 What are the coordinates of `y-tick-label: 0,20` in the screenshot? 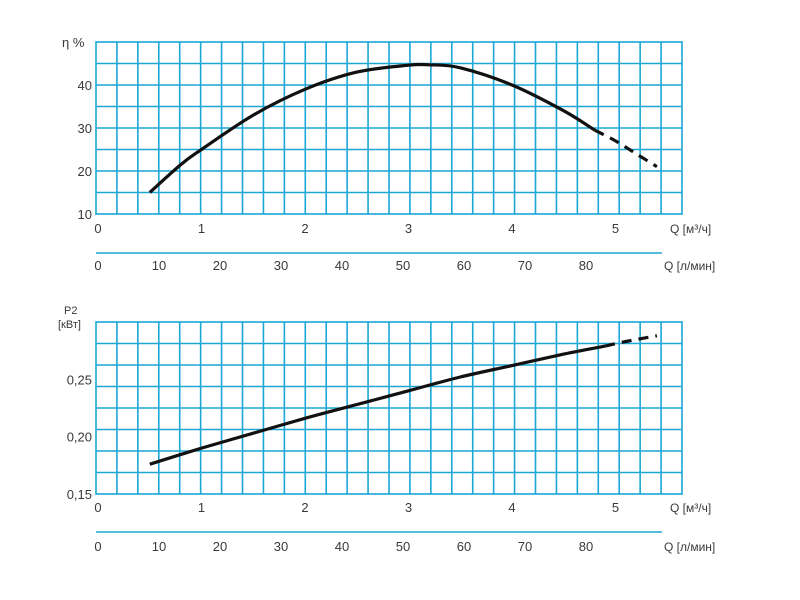 It's located at (79, 437).